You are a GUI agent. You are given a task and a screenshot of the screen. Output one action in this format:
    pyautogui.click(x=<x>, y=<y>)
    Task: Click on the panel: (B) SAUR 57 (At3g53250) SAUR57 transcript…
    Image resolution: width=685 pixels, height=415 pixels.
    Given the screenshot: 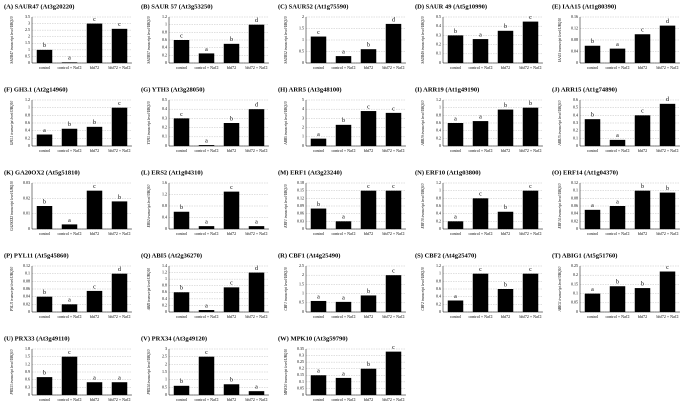 What is the action you would take?
    pyautogui.click(x=205, y=36)
    